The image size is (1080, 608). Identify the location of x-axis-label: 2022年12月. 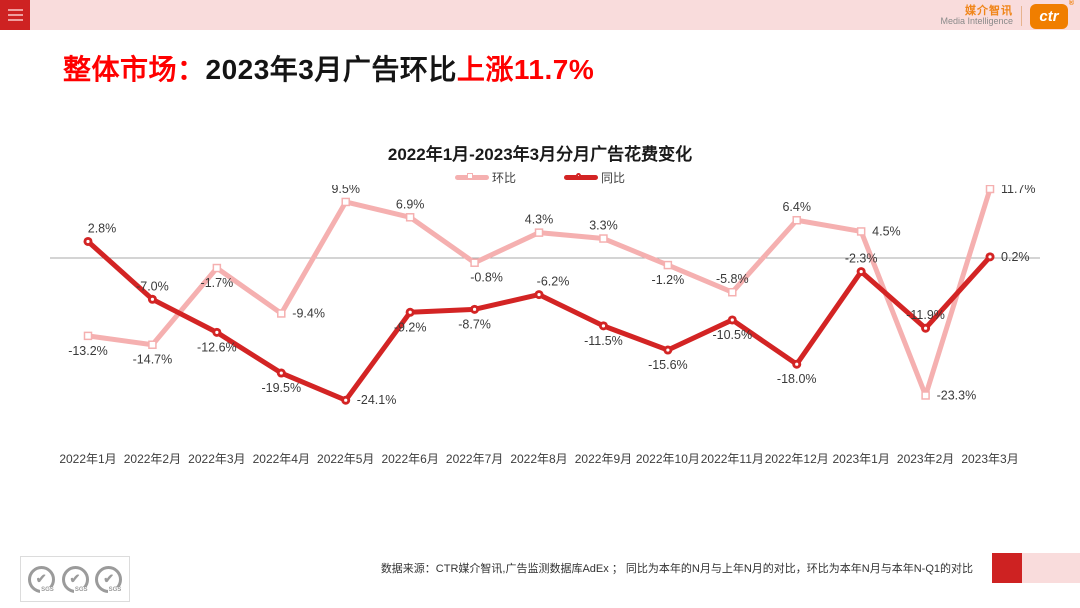
(796, 459).